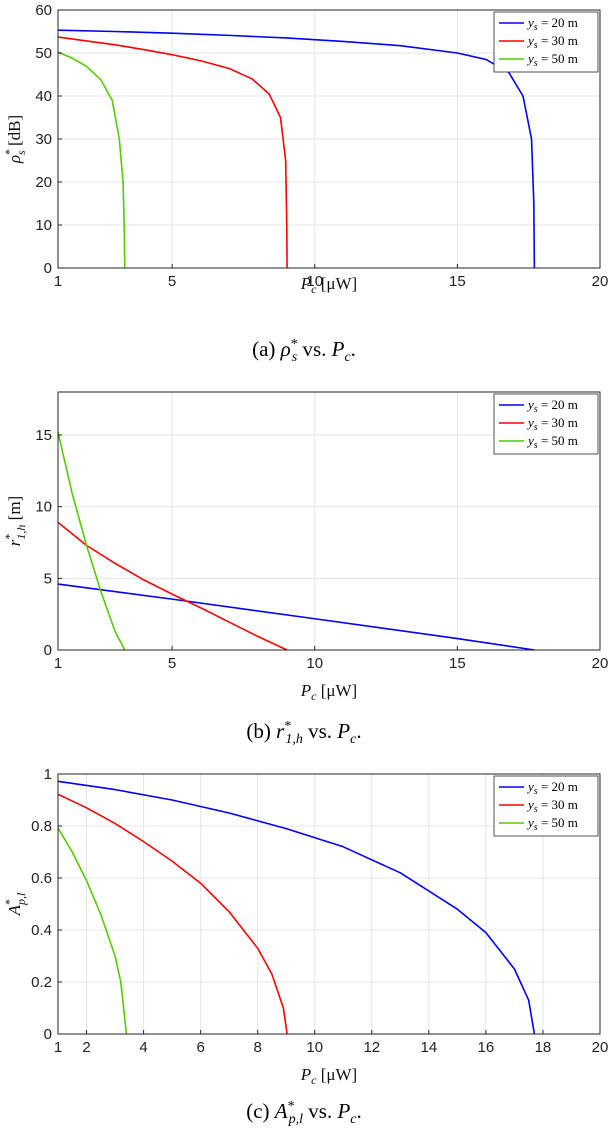 This screenshot has width=608, height=1132. Describe the element at coordinates (43, 182) in the screenshot. I see `y-tick-label: 20` at that location.